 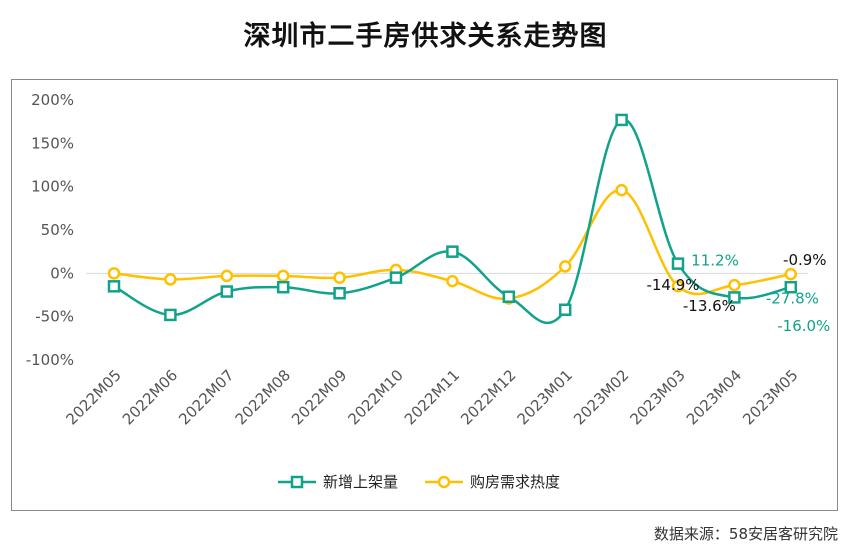 What do you see at coordinates (770, 397) in the screenshot?
I see `x-tick-label: 2023M05` at bounding box center [770, 397].